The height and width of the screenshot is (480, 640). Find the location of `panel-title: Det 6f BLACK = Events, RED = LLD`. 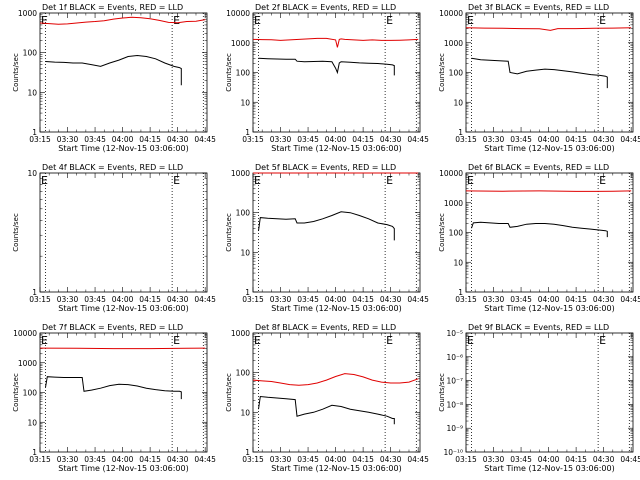

panel-title: Det 6f BLACK = Events, RED = LLD is located at coordinates (538, 167).